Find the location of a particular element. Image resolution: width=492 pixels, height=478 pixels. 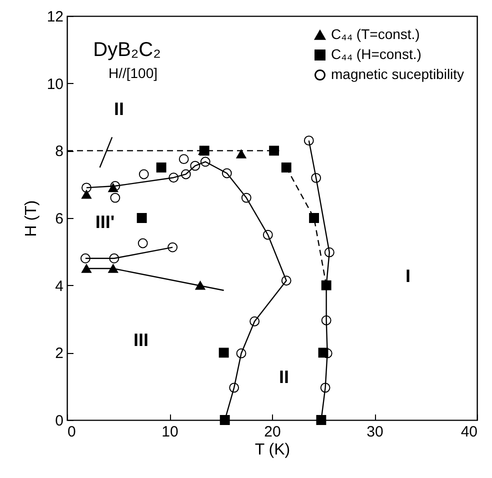

y-tick-label: 4 is located at coordinates (59, 286).